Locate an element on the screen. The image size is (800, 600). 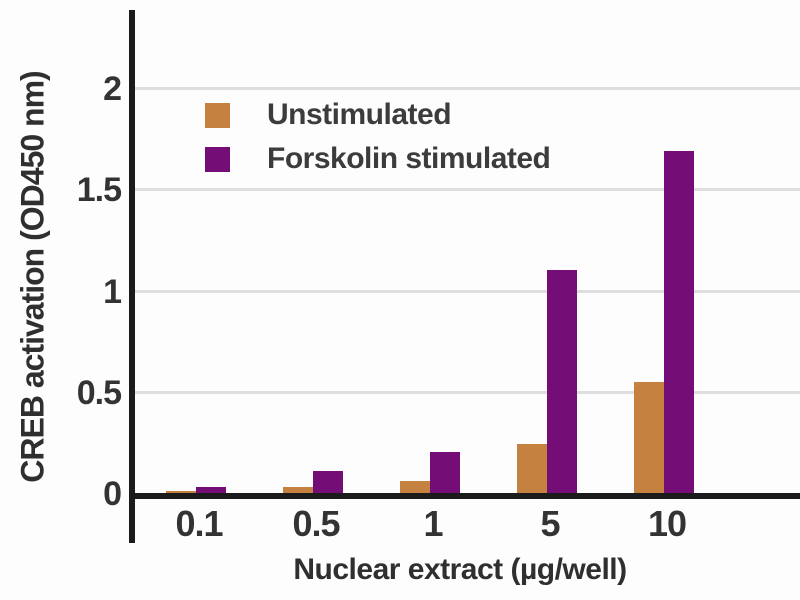
legend-label-forskolin: Forskolin stimulated is located at coordinates (409, 158).